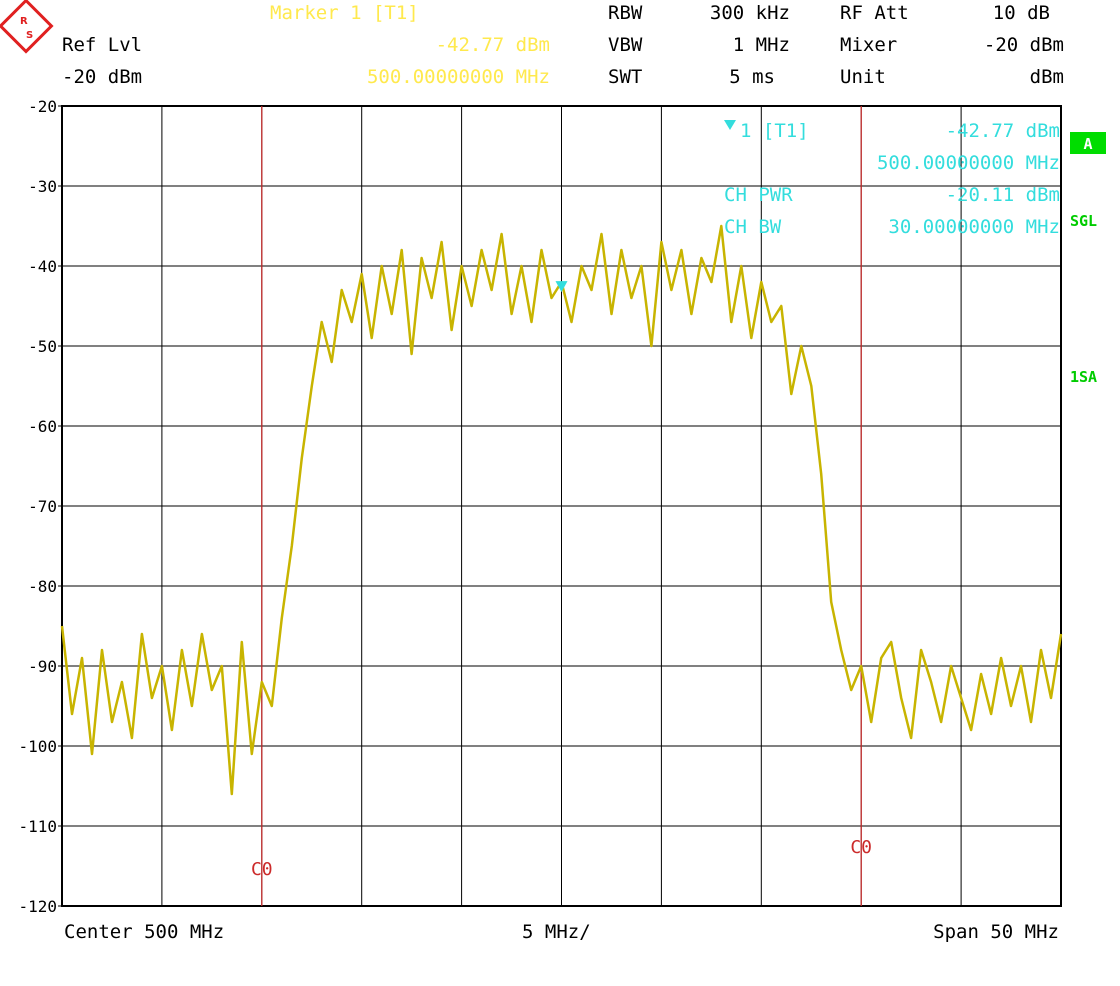 The width and height of the screenshot is (1120, 986). I want to click on rbw-value: 300 kHz, so click(750, 13).